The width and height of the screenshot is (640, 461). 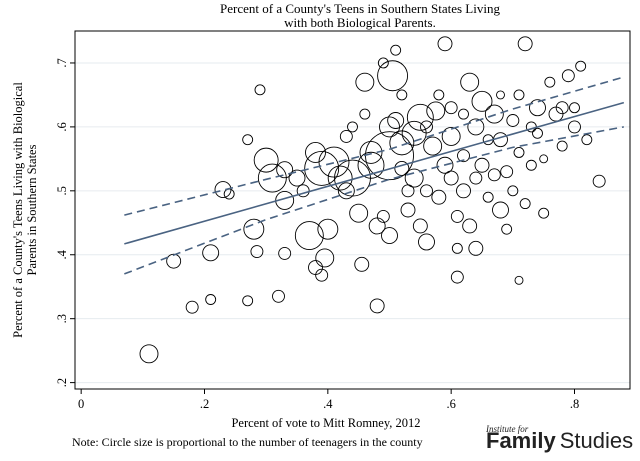 I want to click on y-tick-label: .5, so click(x=62, y=190).